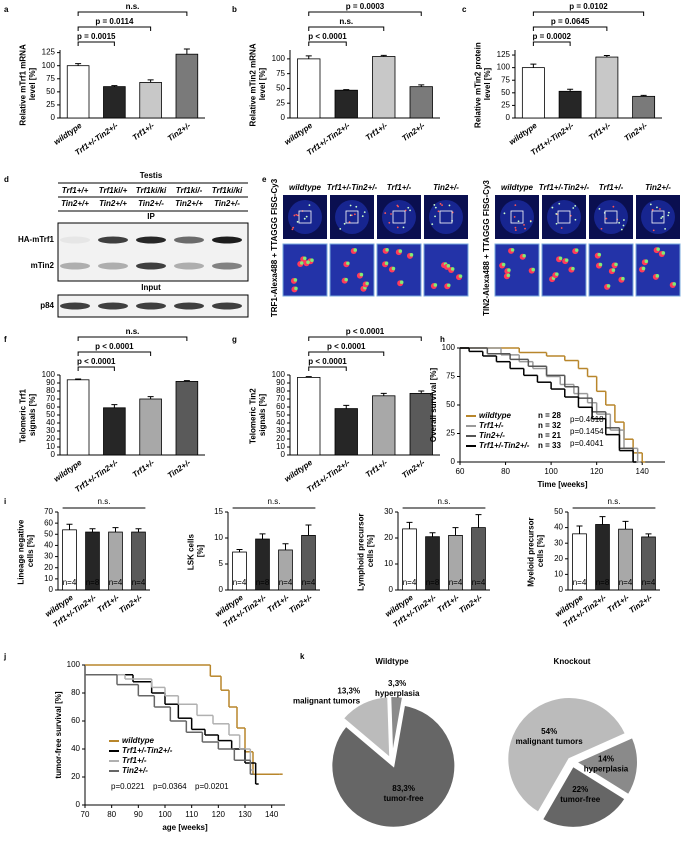 This screenshot has width=685, height=850. Describe the element at coordinates (388, 537) in the screenshot. I see `y-tick-label: 20` at that location.